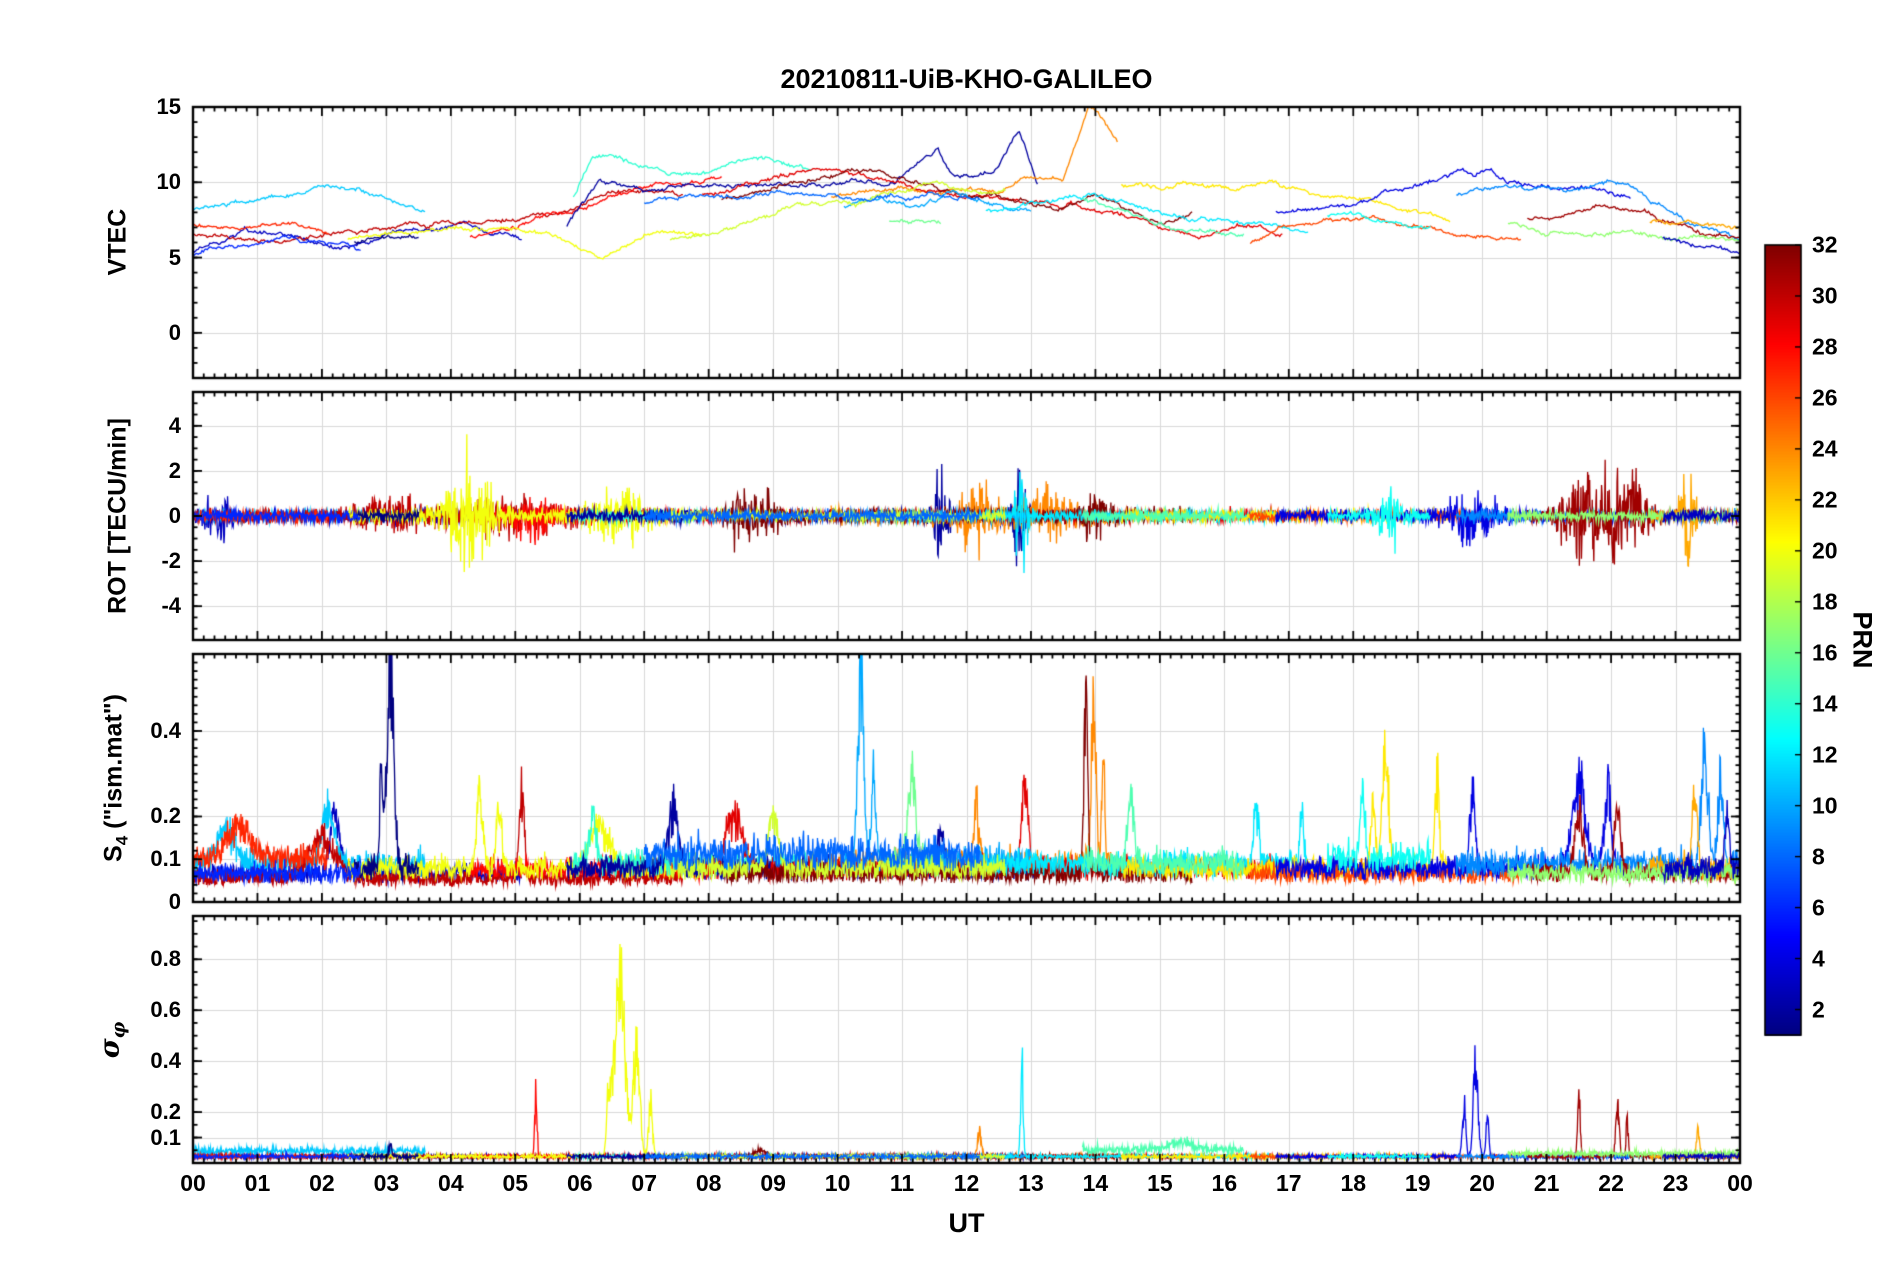  I want to click on y-tick-label: -4, so click(171, 606).